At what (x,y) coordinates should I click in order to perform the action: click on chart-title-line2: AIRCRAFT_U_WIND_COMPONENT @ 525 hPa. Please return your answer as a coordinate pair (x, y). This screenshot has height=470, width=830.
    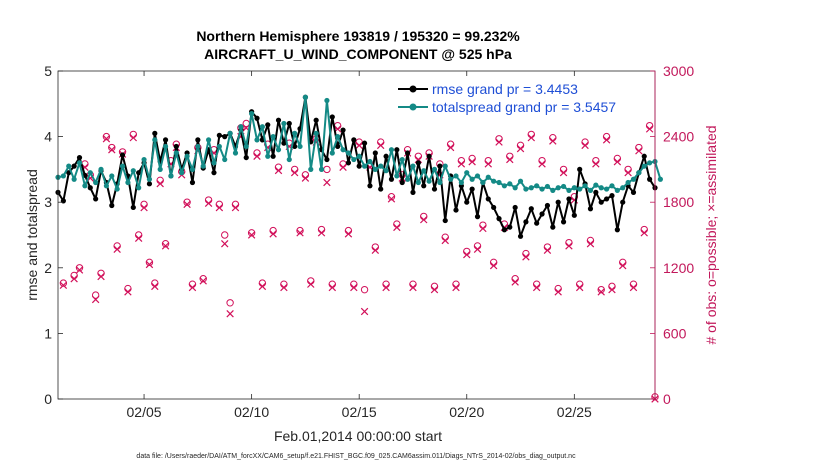
    Looking at the image, I should click on (358, 54).